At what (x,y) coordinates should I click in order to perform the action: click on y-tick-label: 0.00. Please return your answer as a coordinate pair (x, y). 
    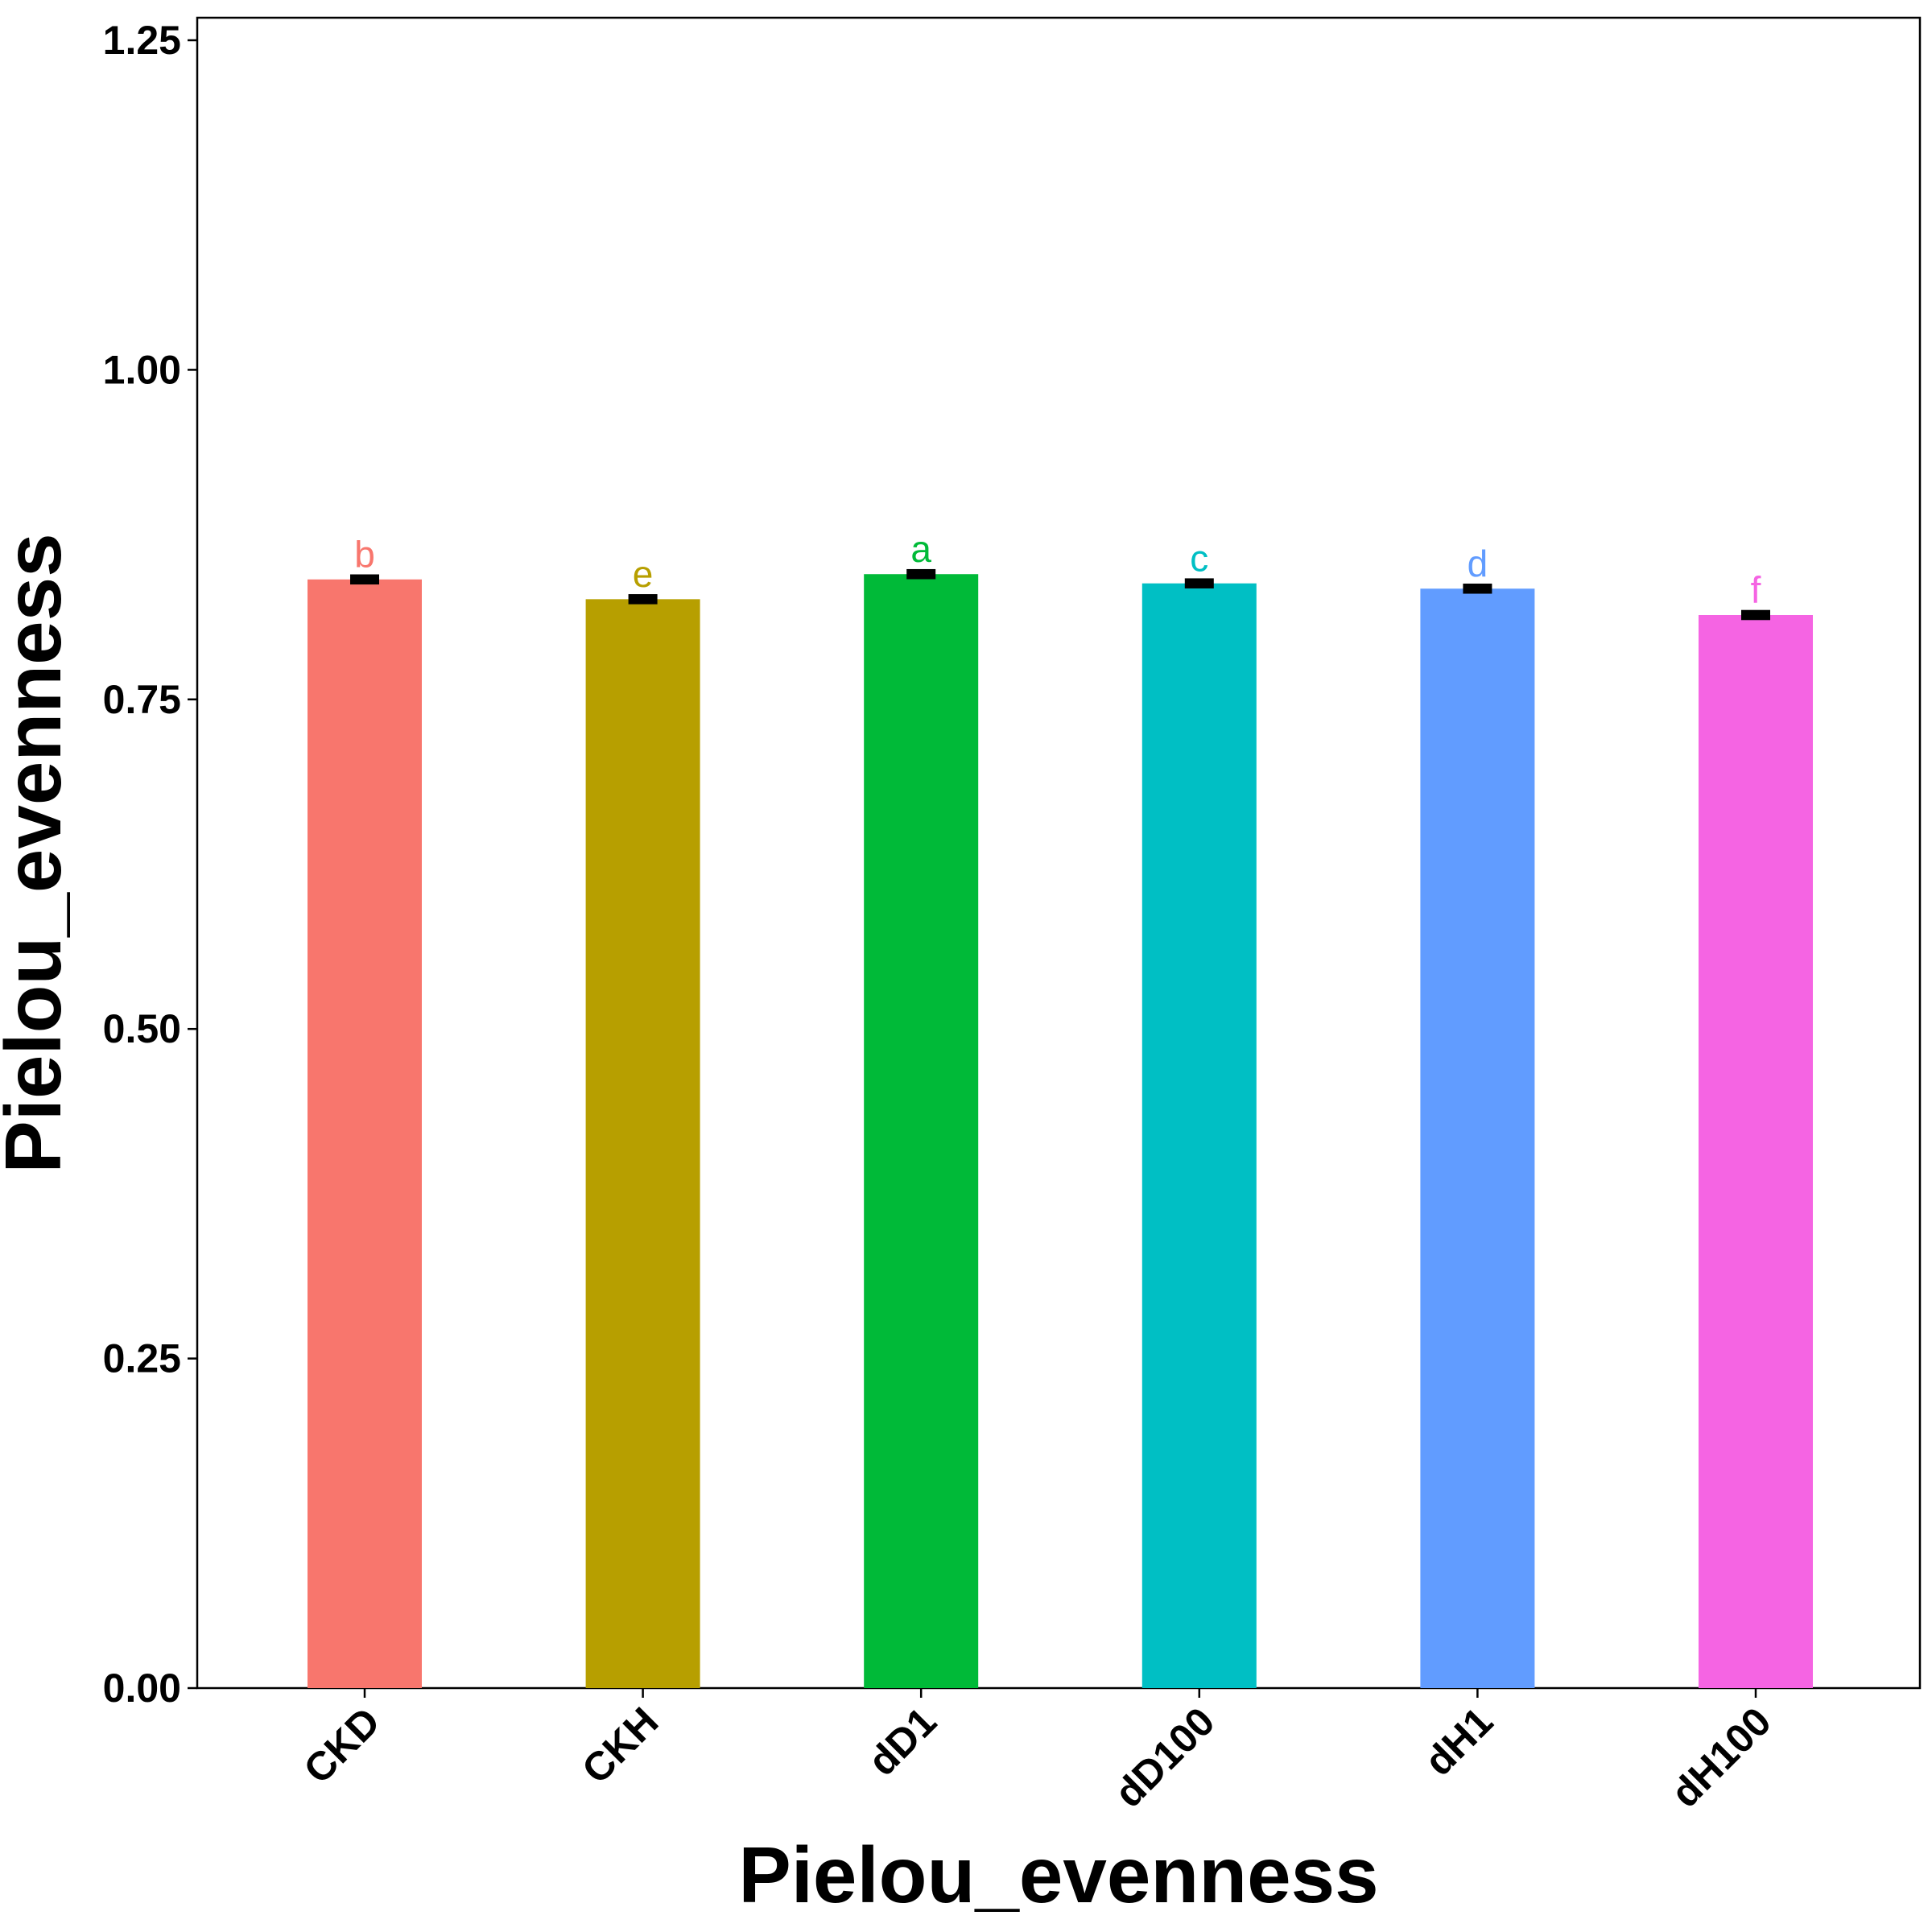
    Looking at the image, I should click on (142, 1688).